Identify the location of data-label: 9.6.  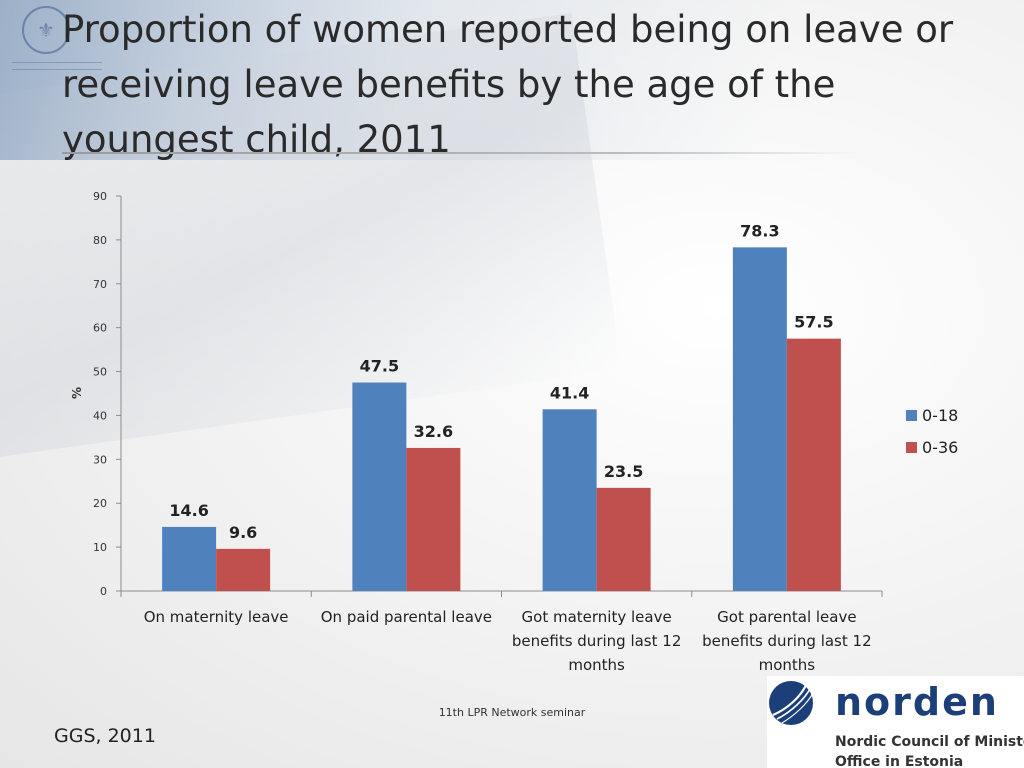
(243, 532).